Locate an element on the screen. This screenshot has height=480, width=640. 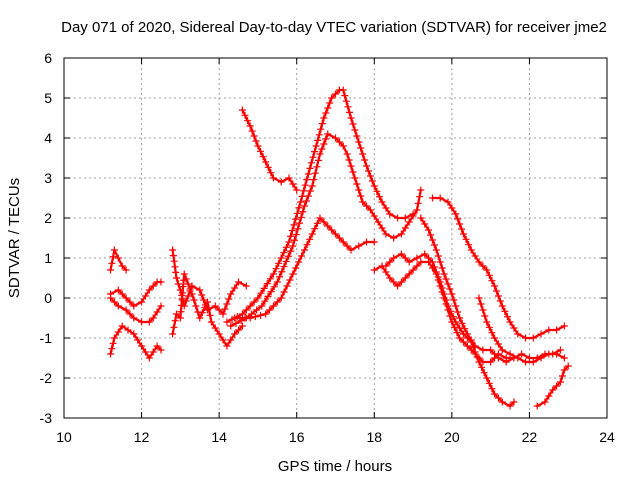
y-tick-label: -1 is located at coordinates (46, 338).